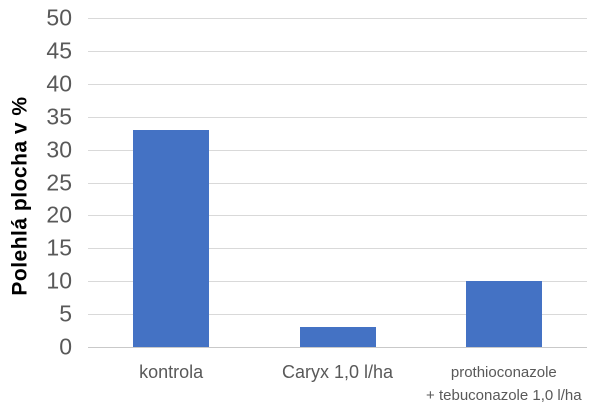  I want to click on y-tick-label: 40, so click(59, 83).